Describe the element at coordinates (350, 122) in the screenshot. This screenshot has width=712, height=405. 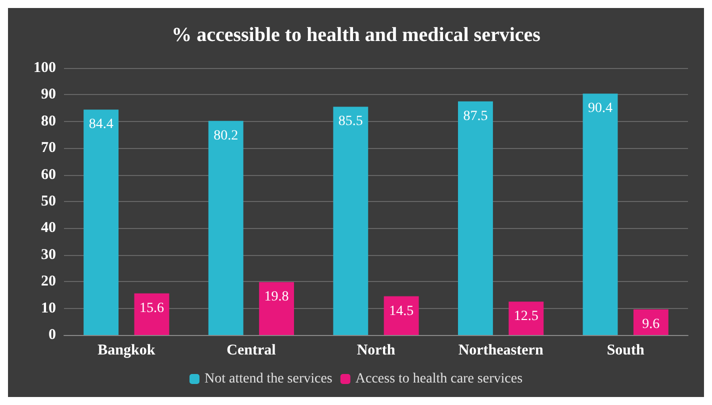
I see `data-label: 85.5` at that location.